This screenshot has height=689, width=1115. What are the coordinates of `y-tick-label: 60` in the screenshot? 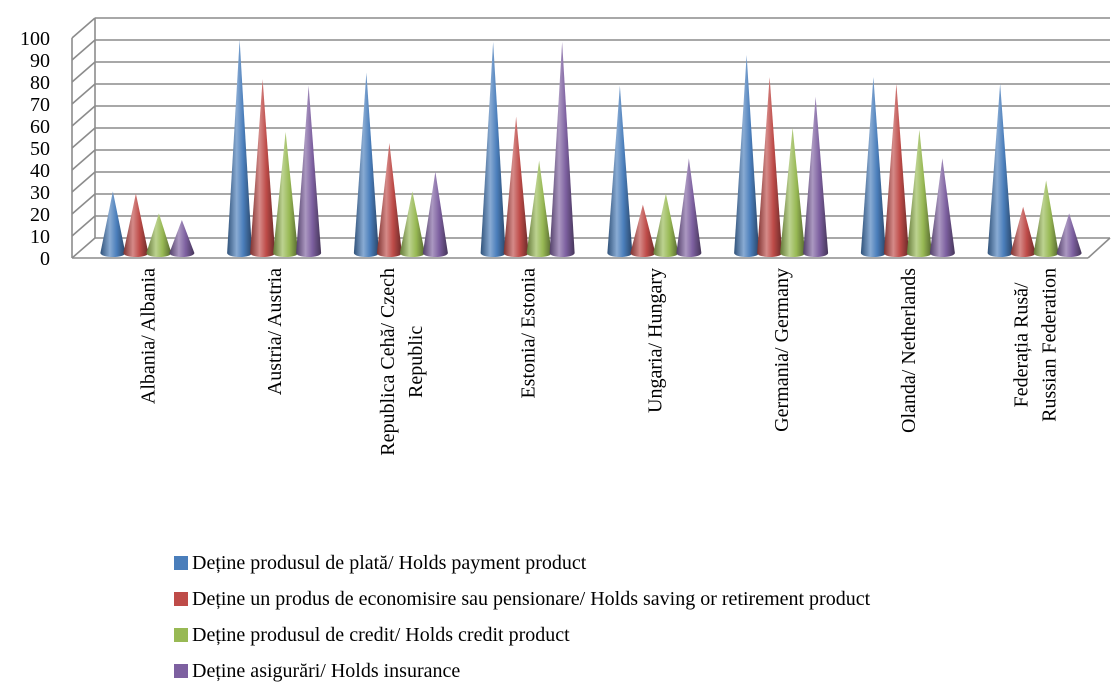 It's located at (40, 127).